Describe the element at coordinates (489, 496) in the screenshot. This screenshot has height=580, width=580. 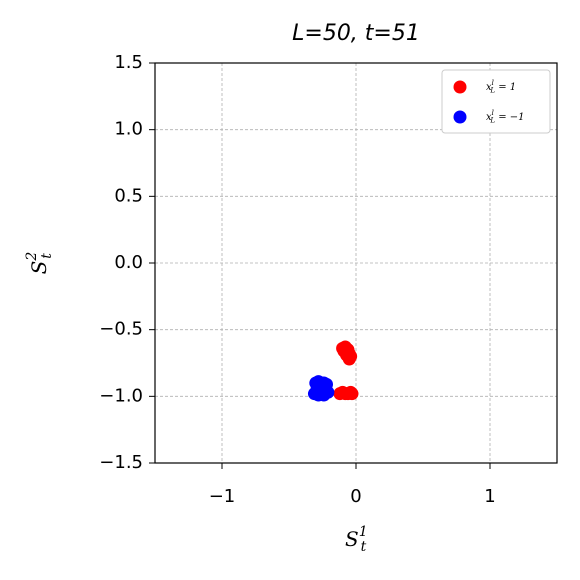
I see `x-tick-label: 1` at that location.